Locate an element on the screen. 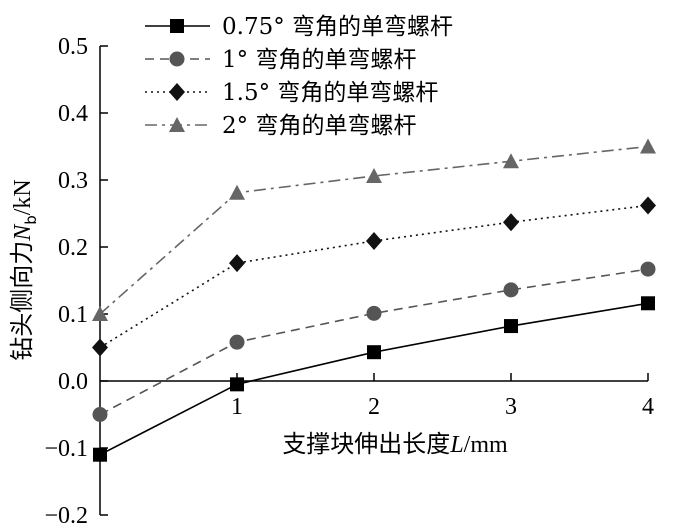  y-tick-label: 0.5 is located at coordinates (73, 47).